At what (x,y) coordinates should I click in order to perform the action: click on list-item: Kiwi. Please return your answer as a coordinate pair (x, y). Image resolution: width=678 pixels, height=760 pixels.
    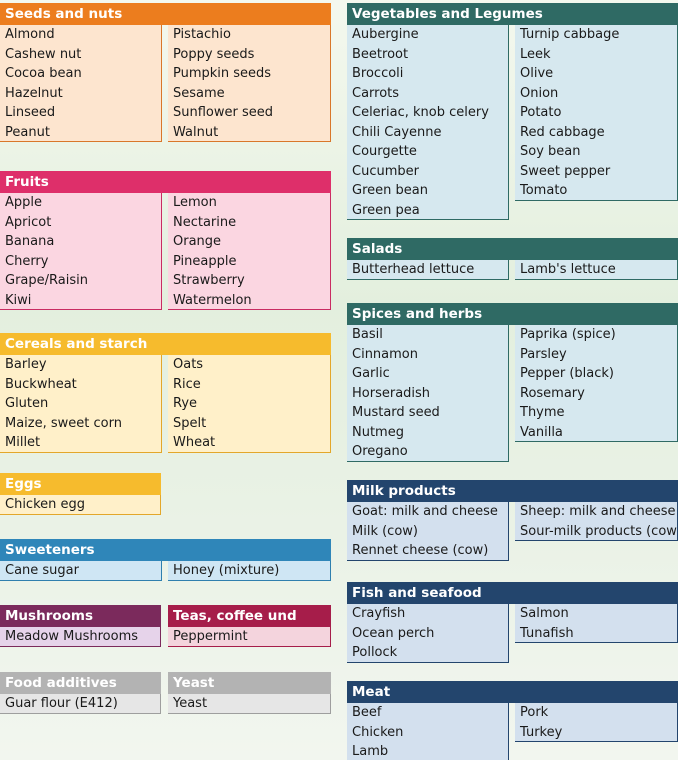
    Looking at the image, I should click on (80, 300).